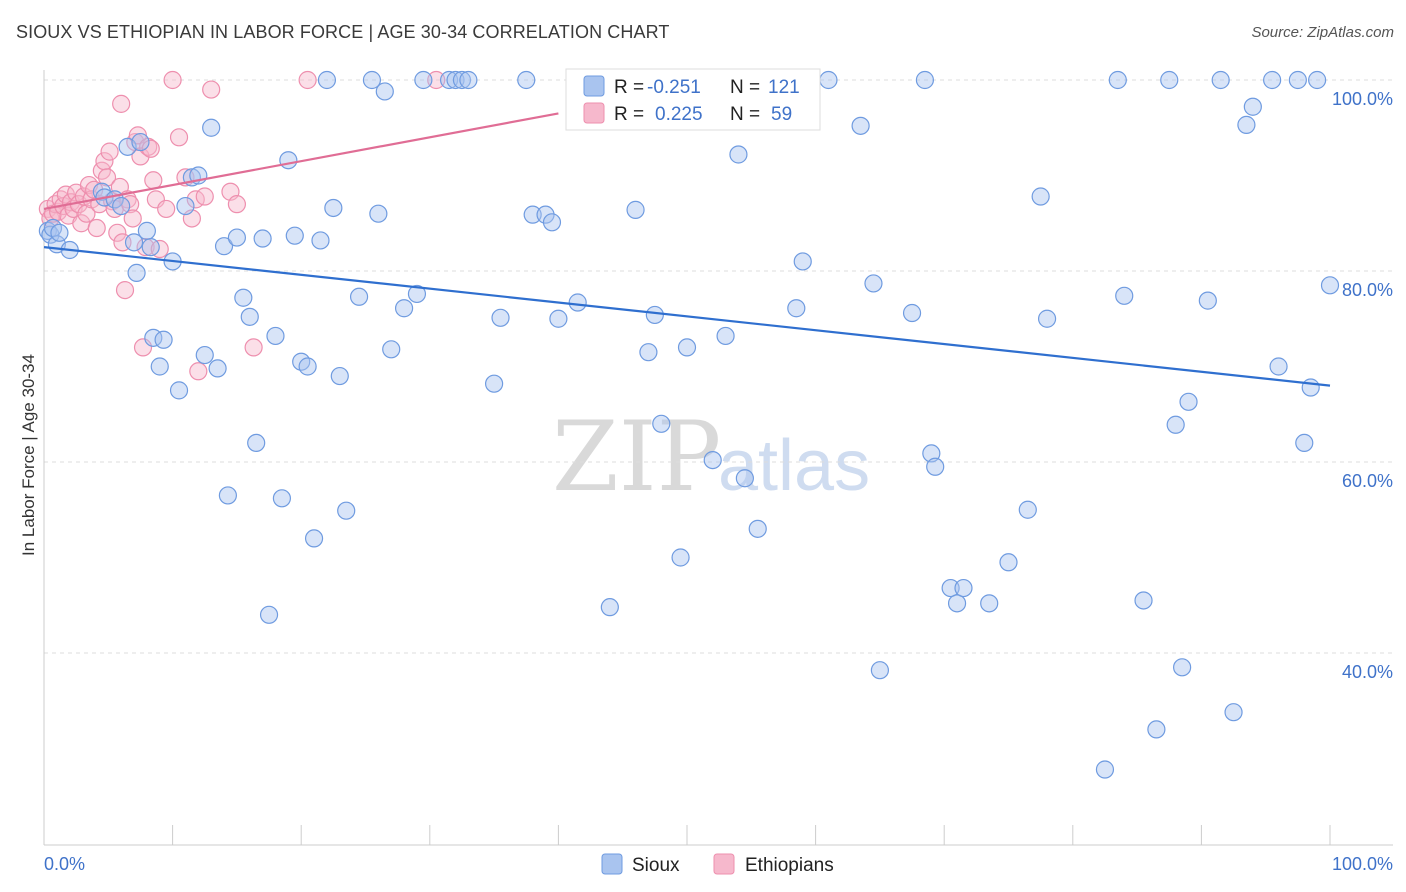 This screenshot has height=892, width=1406. I want to click on x-tick-label-max: 100.0%, so click(1362, 864).